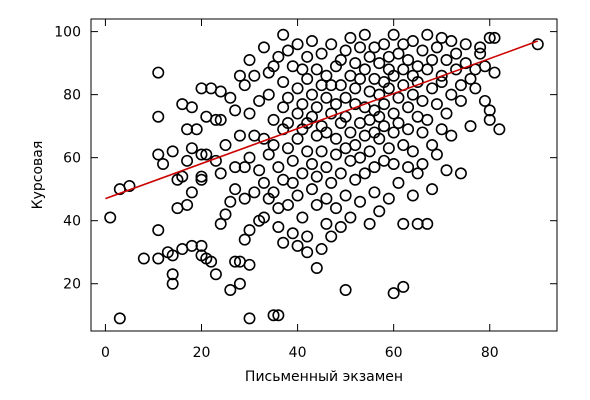  I want to click on y-tick-label: 40, so click(72, 222).